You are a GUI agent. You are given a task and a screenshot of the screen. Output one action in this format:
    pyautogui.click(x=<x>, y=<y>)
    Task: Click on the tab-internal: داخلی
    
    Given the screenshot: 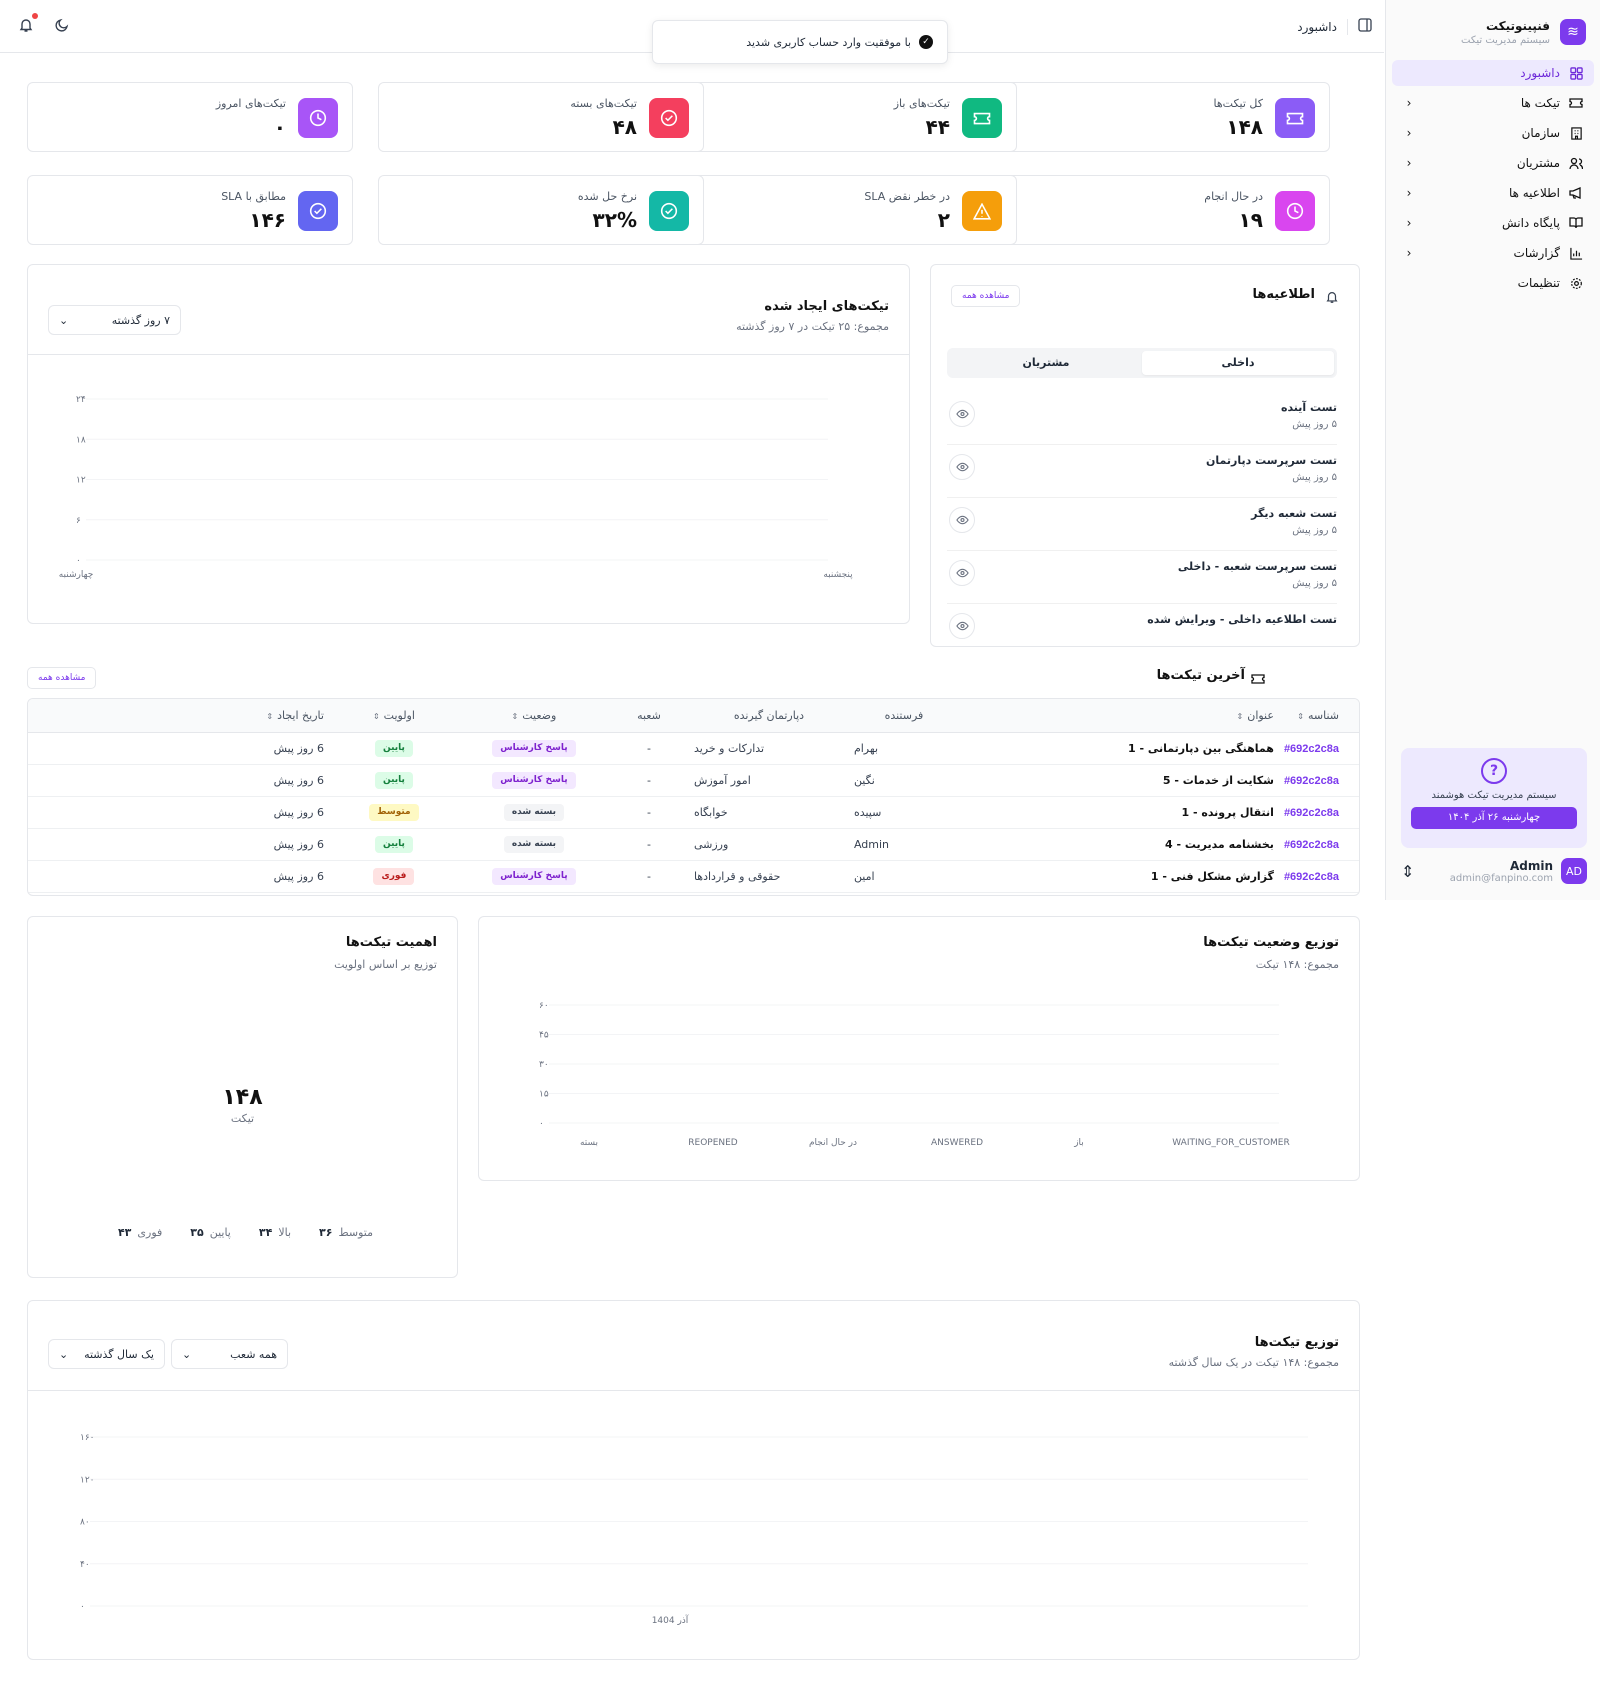 What is the action you would take?
    pyautogui.click(x=1238, y=363)
    